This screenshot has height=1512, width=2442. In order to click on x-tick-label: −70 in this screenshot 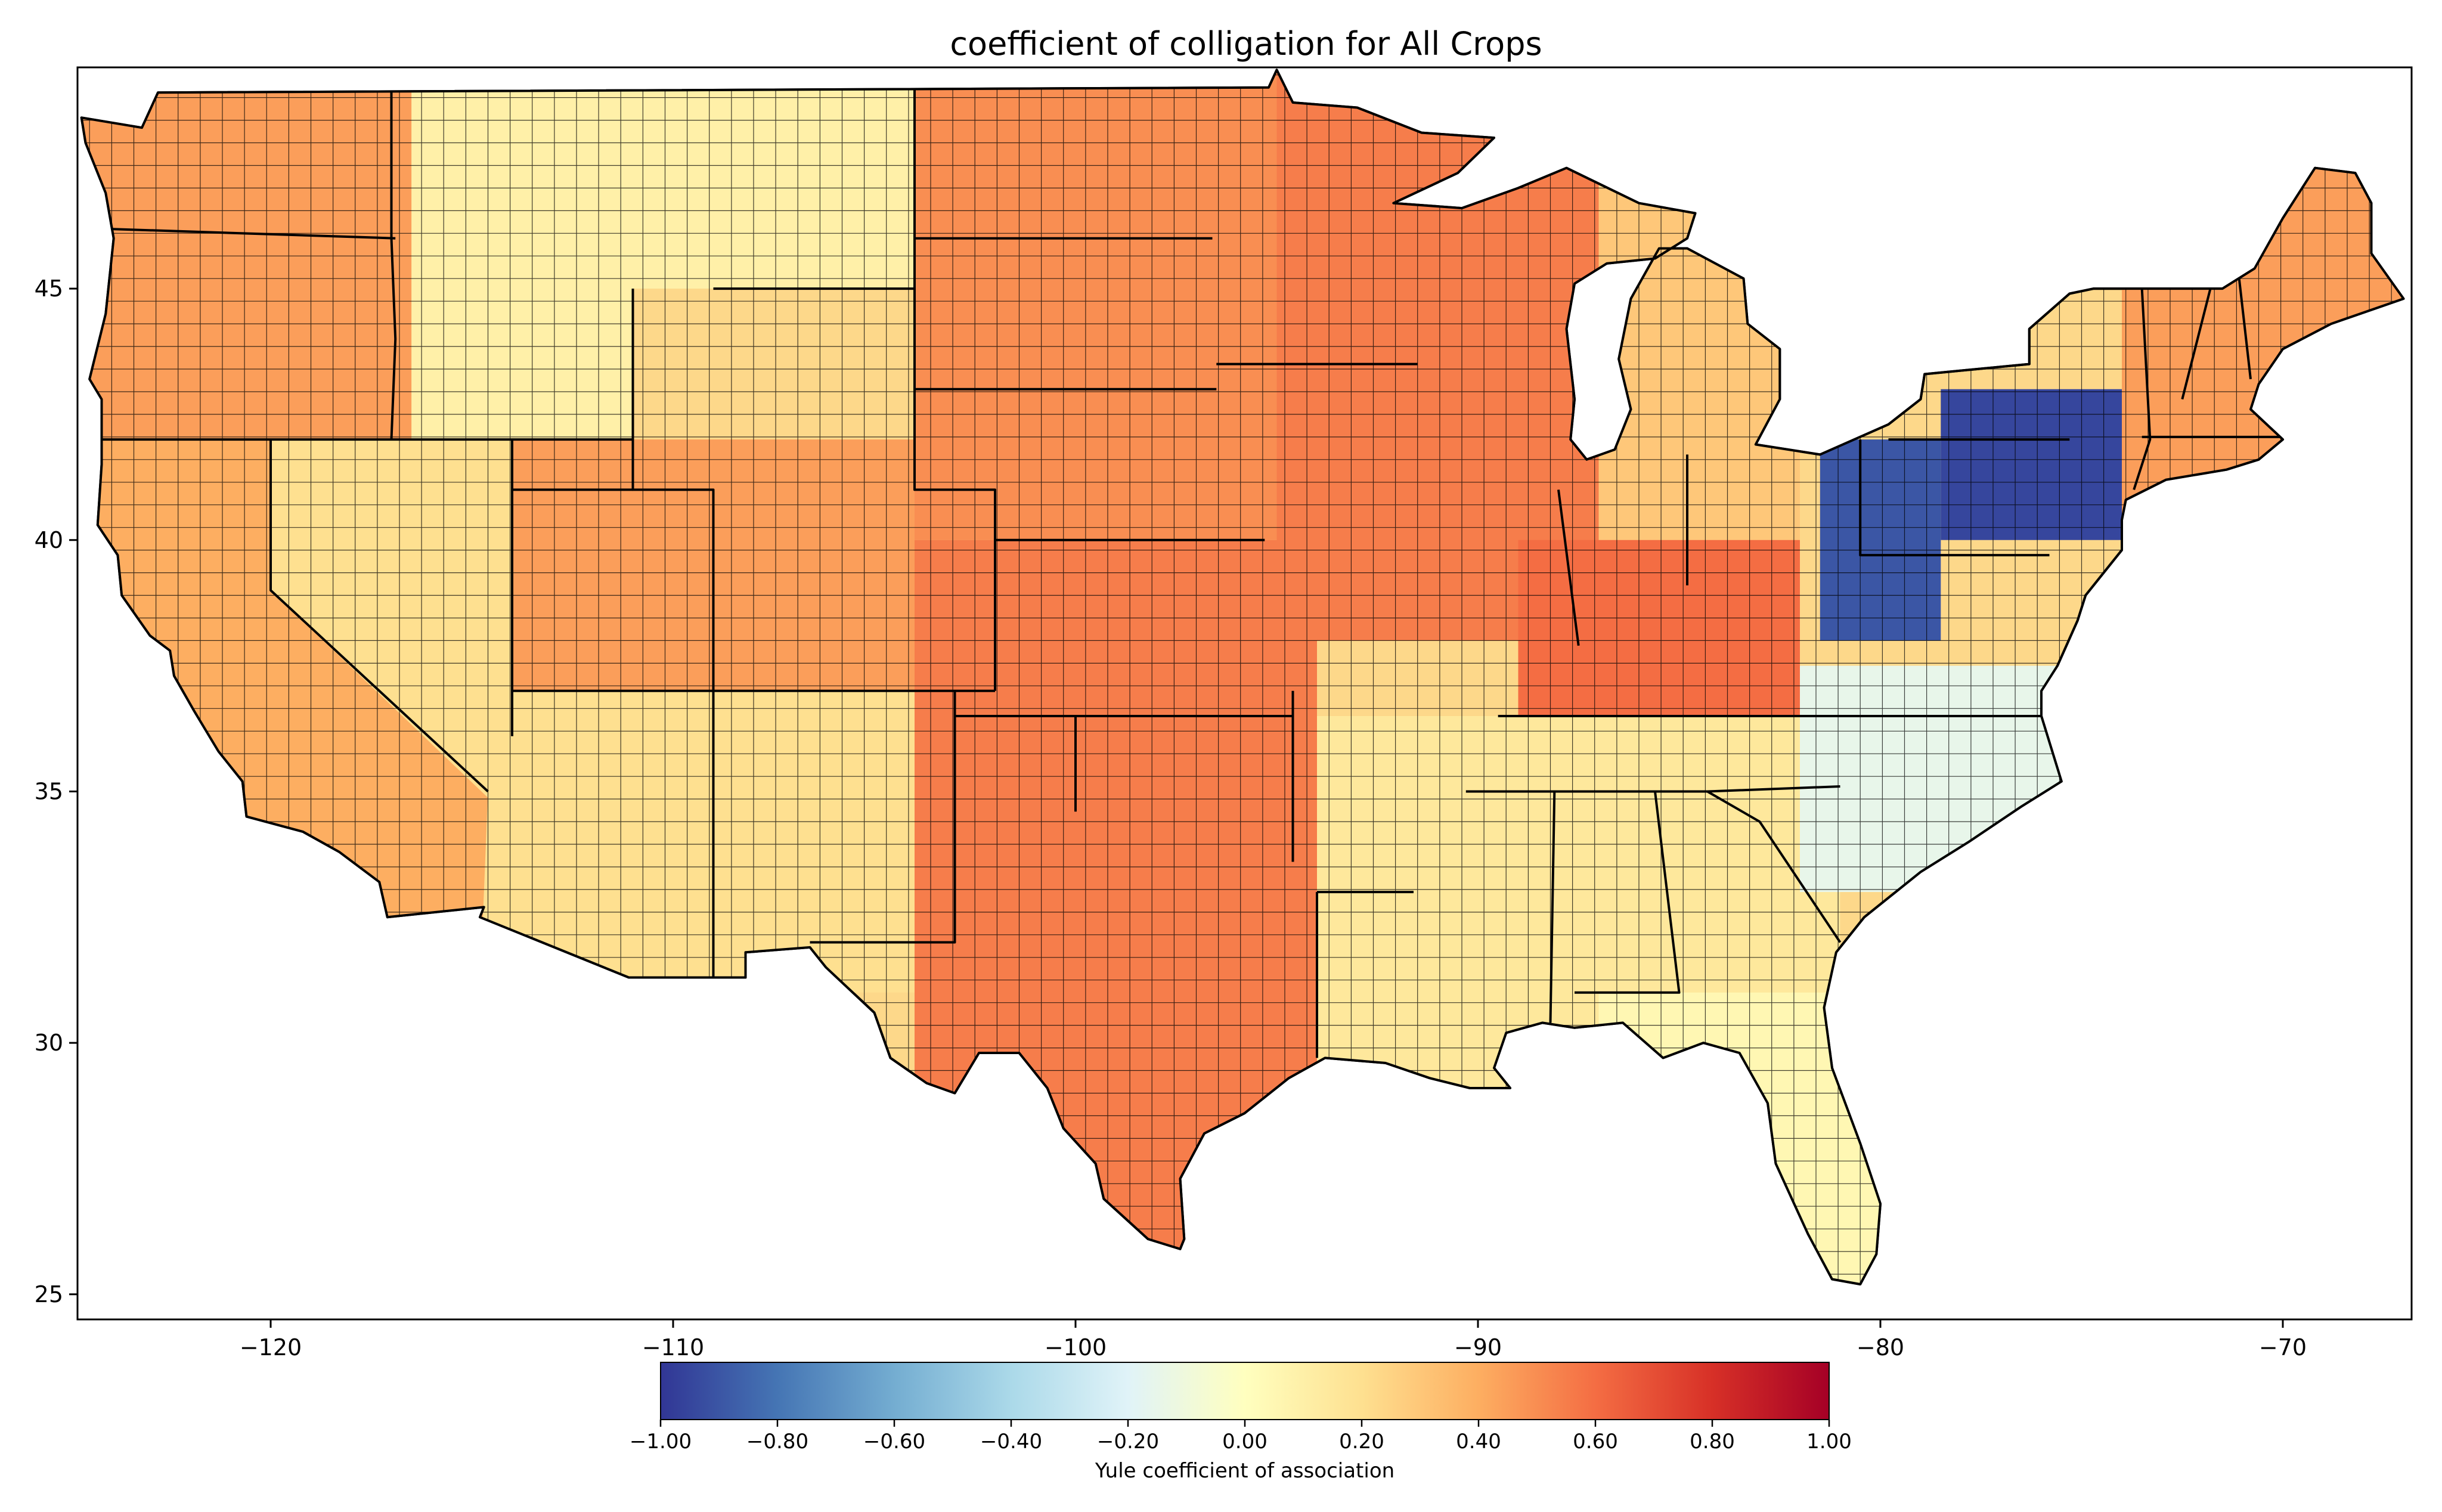, I will do `click(2283, 1347)`.